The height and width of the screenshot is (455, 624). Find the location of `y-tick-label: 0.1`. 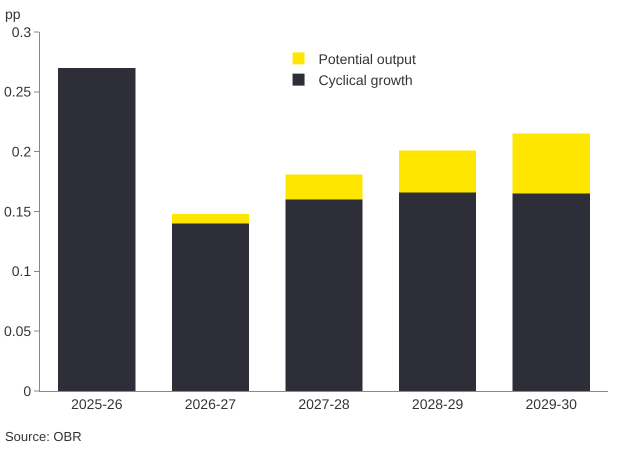

y-tick-label: 0.1 is located at coordinates (22, 271).